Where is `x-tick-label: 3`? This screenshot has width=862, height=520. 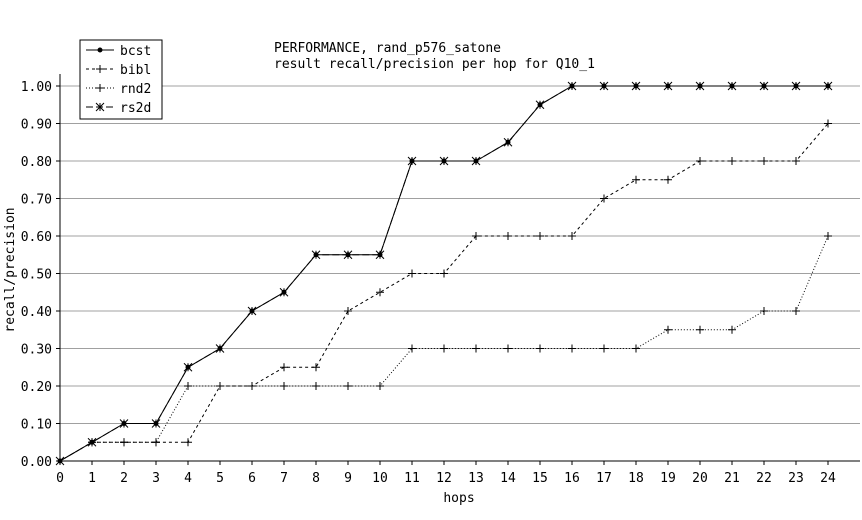 x-tick-label: 3 is located at coordinates (156, 478).